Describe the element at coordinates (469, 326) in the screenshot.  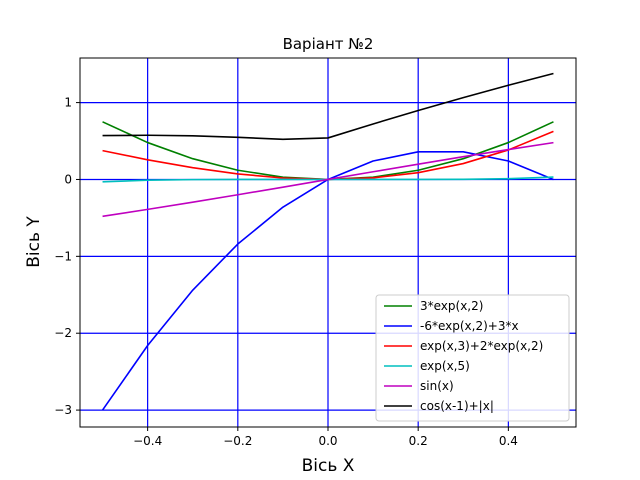
I see `legend-label: -6*exp(x,2)+3*x` at that location.